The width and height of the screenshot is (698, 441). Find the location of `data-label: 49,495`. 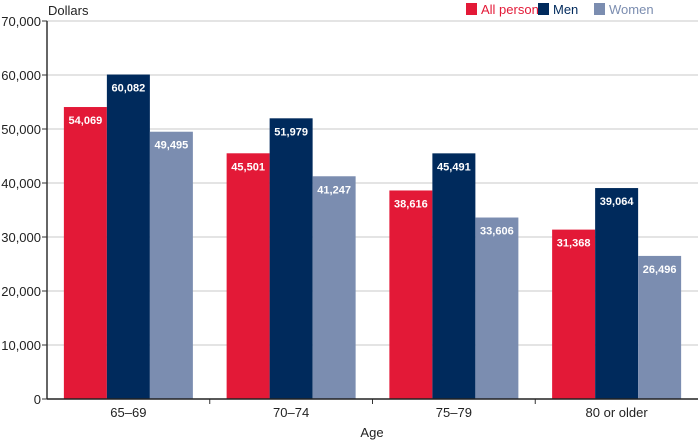

data-label: 49,495 is located at coordinates (172, 146).